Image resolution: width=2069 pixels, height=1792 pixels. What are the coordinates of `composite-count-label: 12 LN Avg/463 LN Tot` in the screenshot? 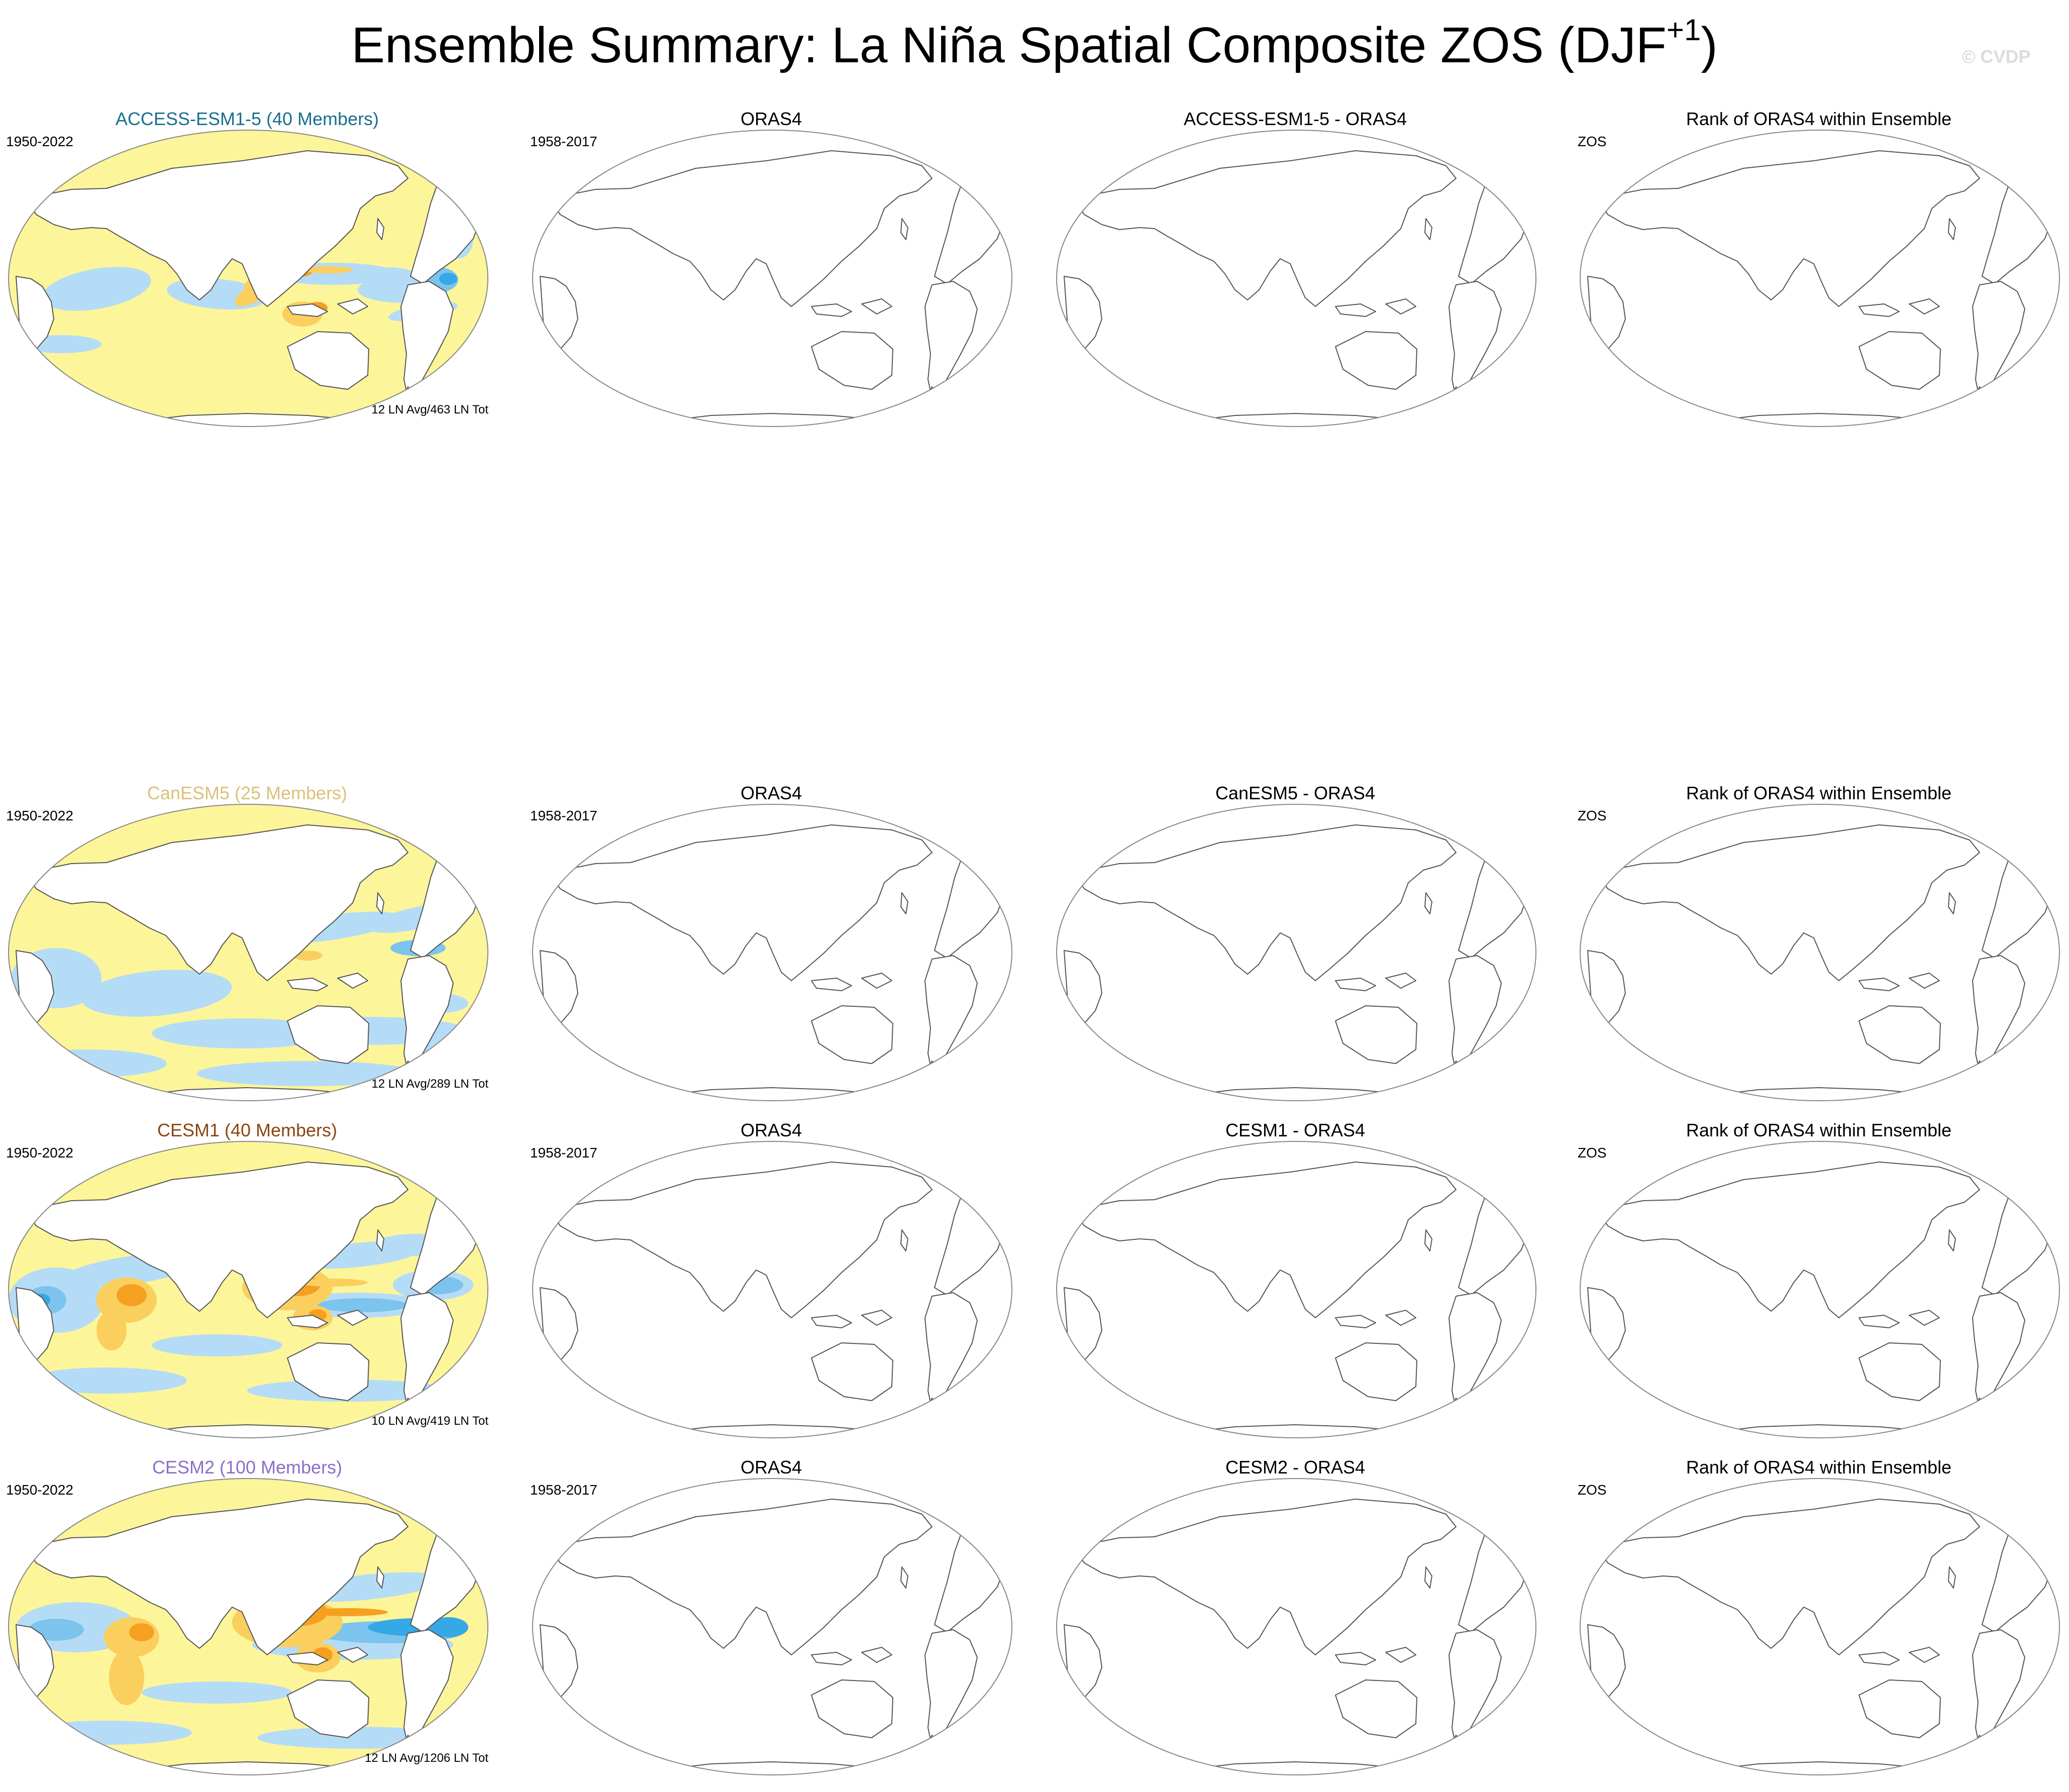 It's located at (429, 409).